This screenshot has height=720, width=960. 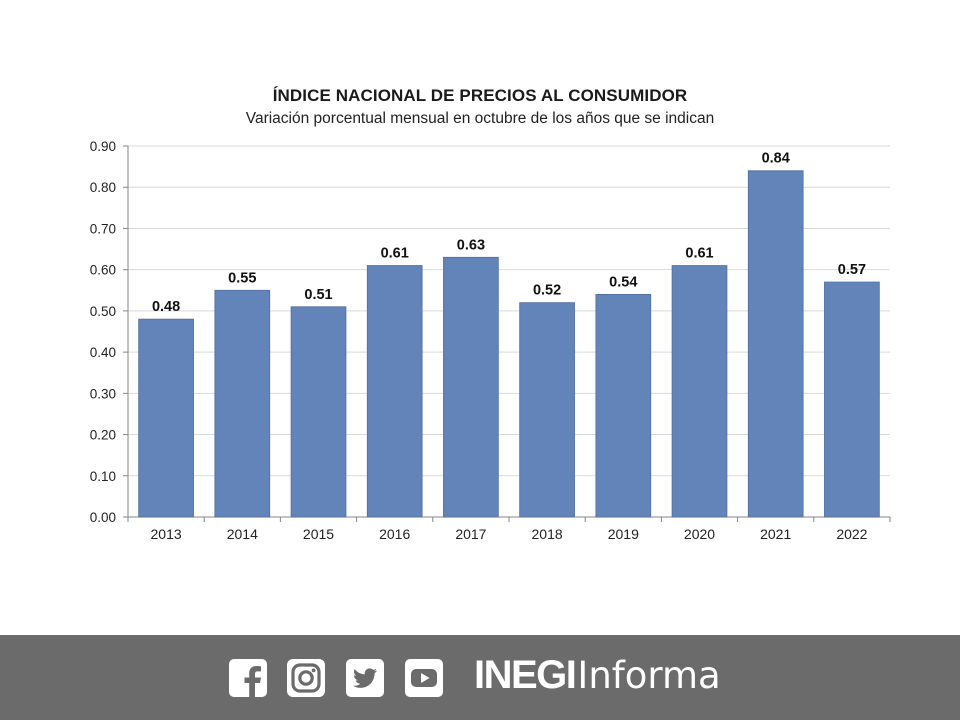 What do you see at coordinates (242, 278) in the screenshot?
I see `data-label: 0.55` at bounding box center [242, 278].